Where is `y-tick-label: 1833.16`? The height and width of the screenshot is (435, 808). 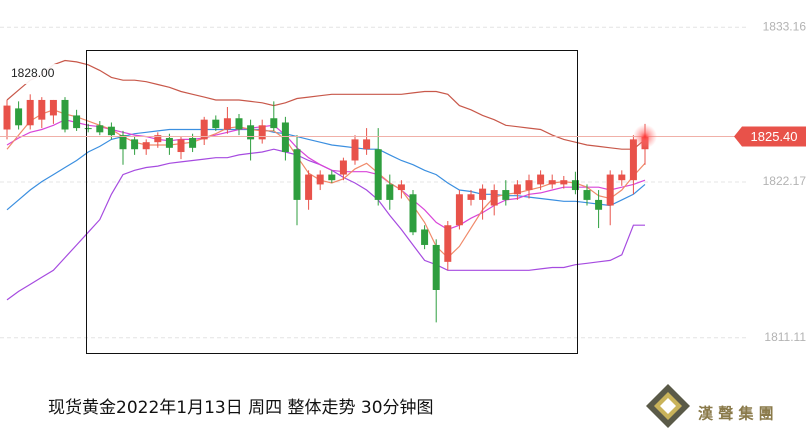 y-tick-label: 1833.16 is located at coordinates (785, 26).